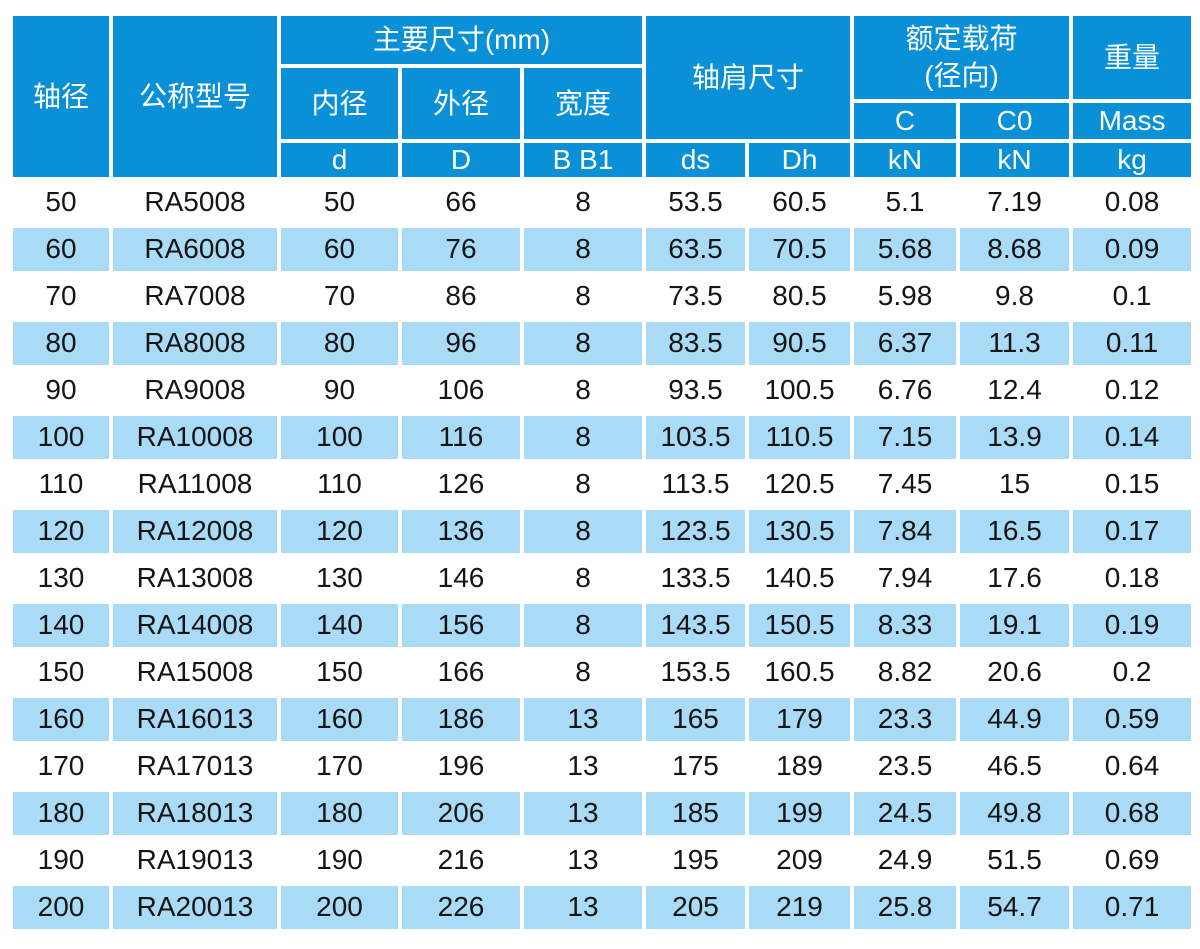 The height and width of the screenshot is (949, 1200). What do you see at coordinates (799, 343) in the screenshot?
I see `cell-Dh: 90.5` at bounding box center [799, 343].